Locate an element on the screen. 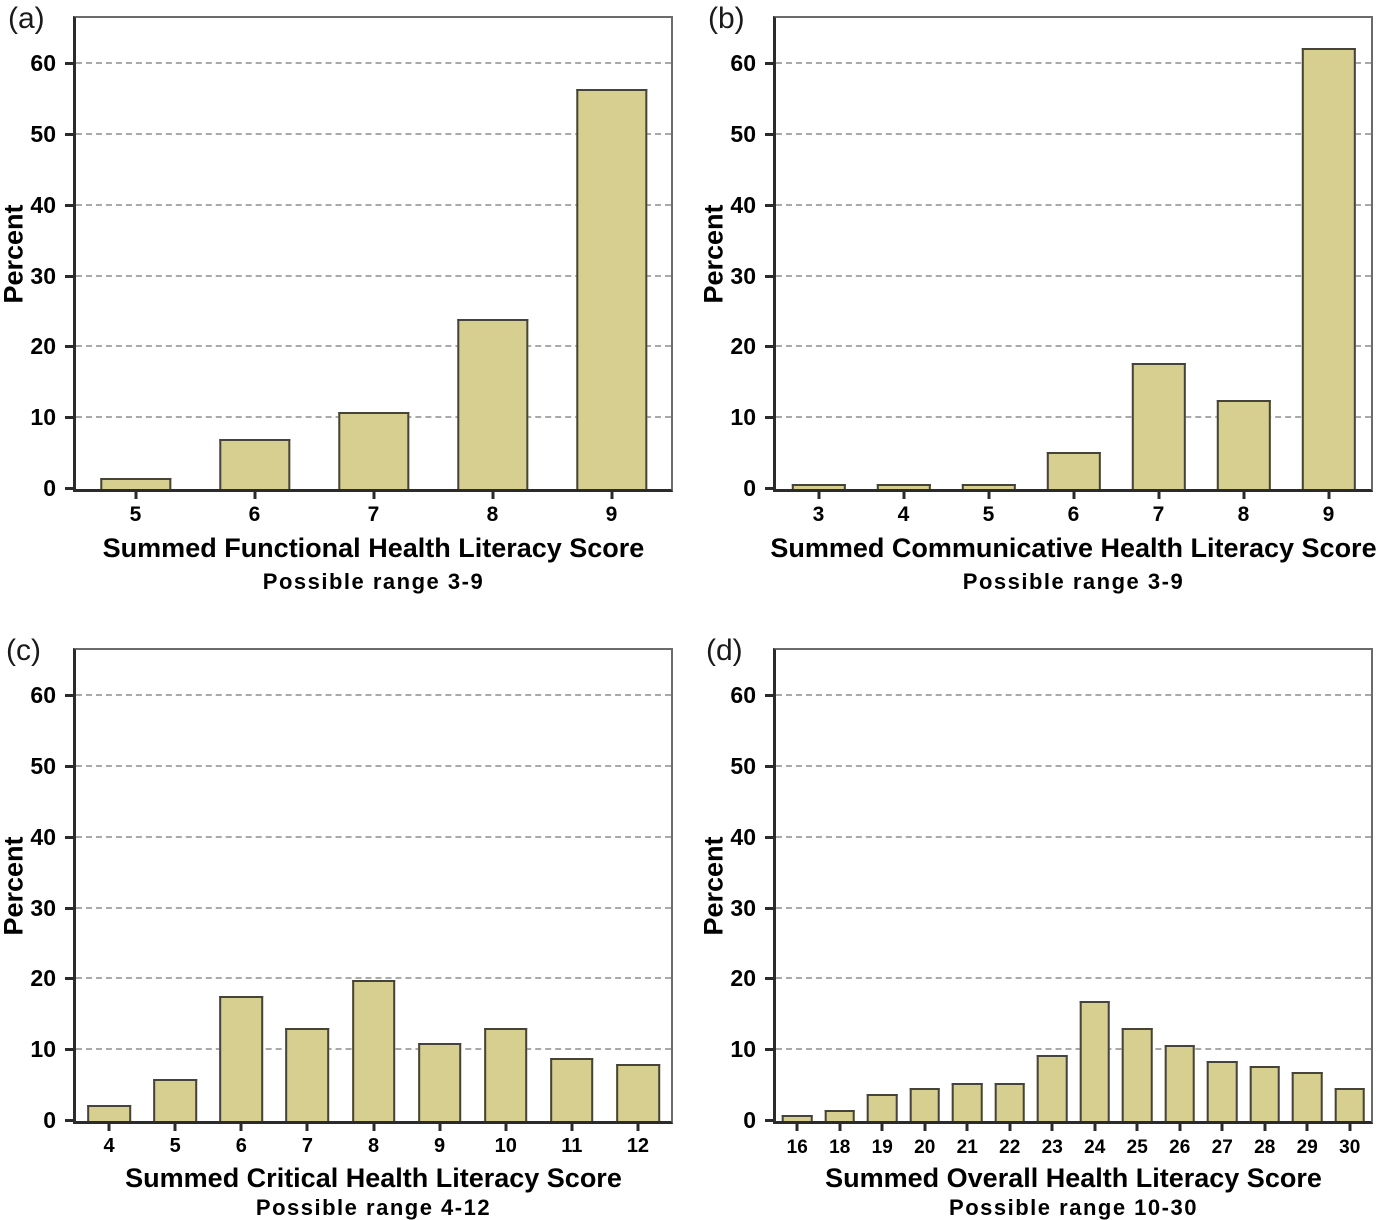 This screenshot has height=1220, width=1400. x-tick-label-18: 18 is located at coordinates (840, 1147).